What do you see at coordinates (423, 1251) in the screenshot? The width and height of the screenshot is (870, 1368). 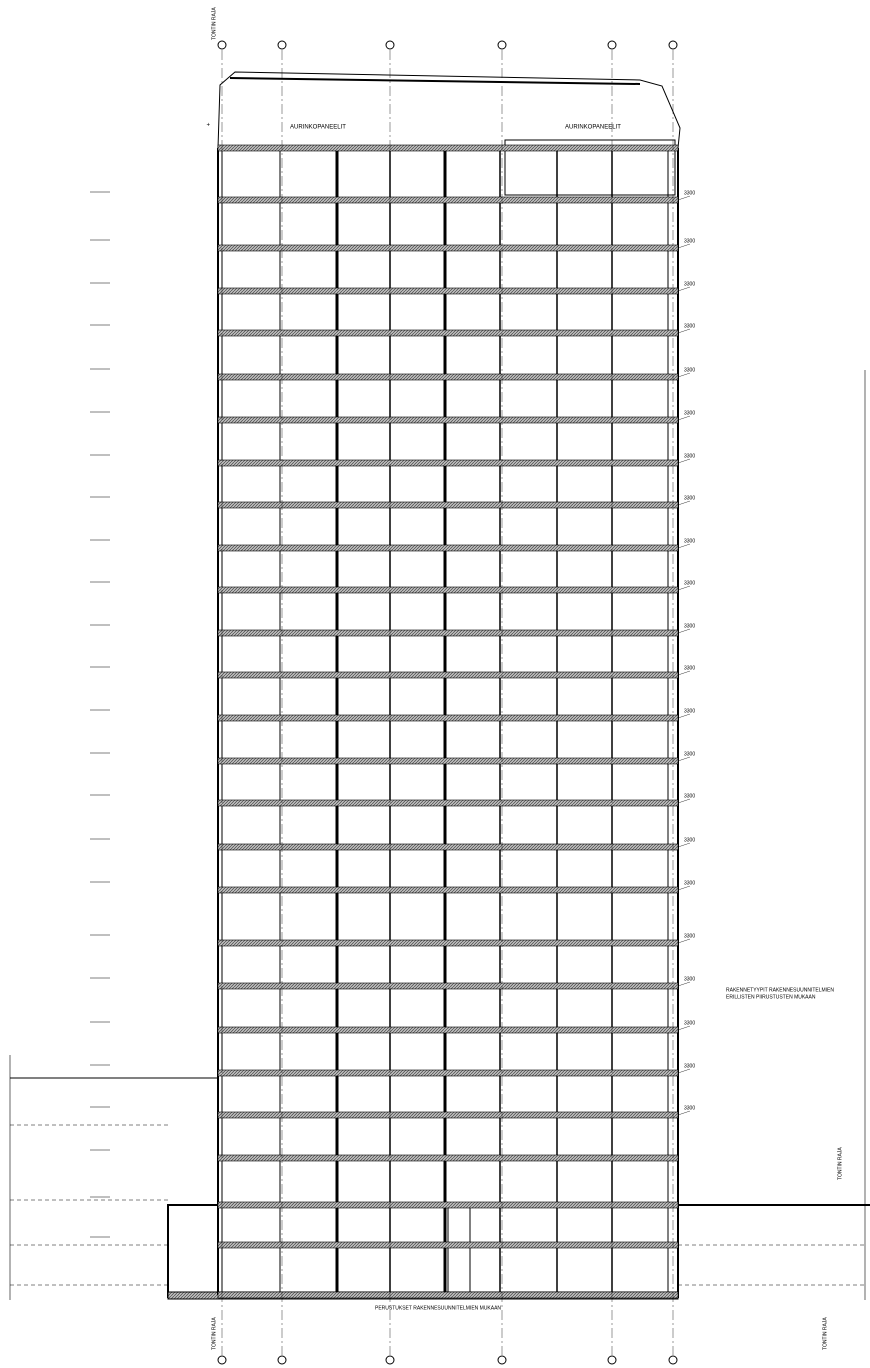 I see `basement` at bounding box center [423, 1251].